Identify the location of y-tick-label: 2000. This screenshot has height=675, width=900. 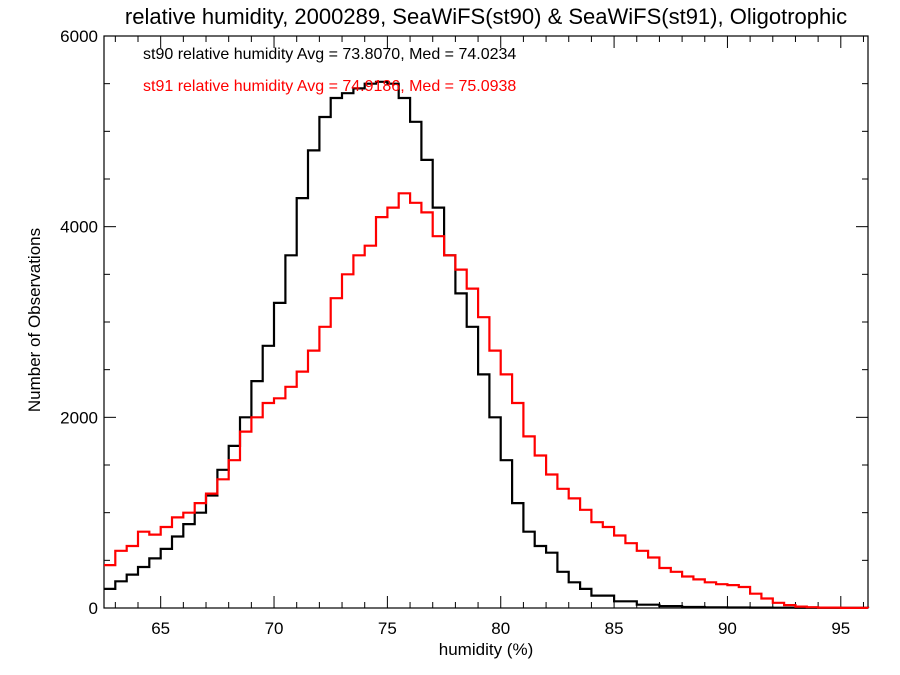
(79, 417).